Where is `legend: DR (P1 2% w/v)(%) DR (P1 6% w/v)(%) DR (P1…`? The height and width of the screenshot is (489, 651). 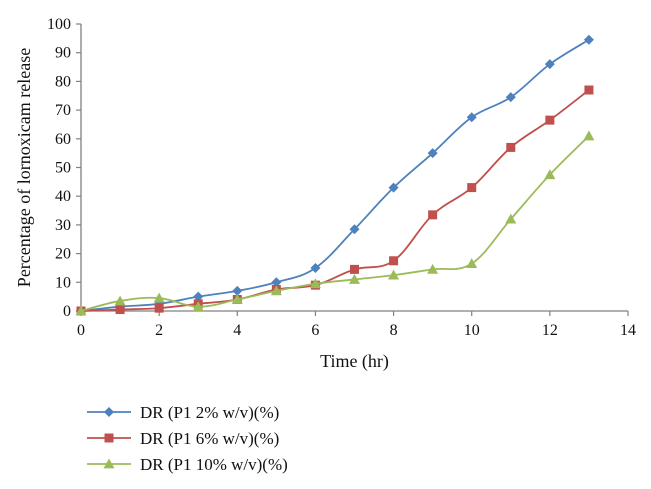 legend: DR (P1 2% w/v)(%) DR (P1 6% w/v)(%) DR (P1… is located at coordinates (187, 438).